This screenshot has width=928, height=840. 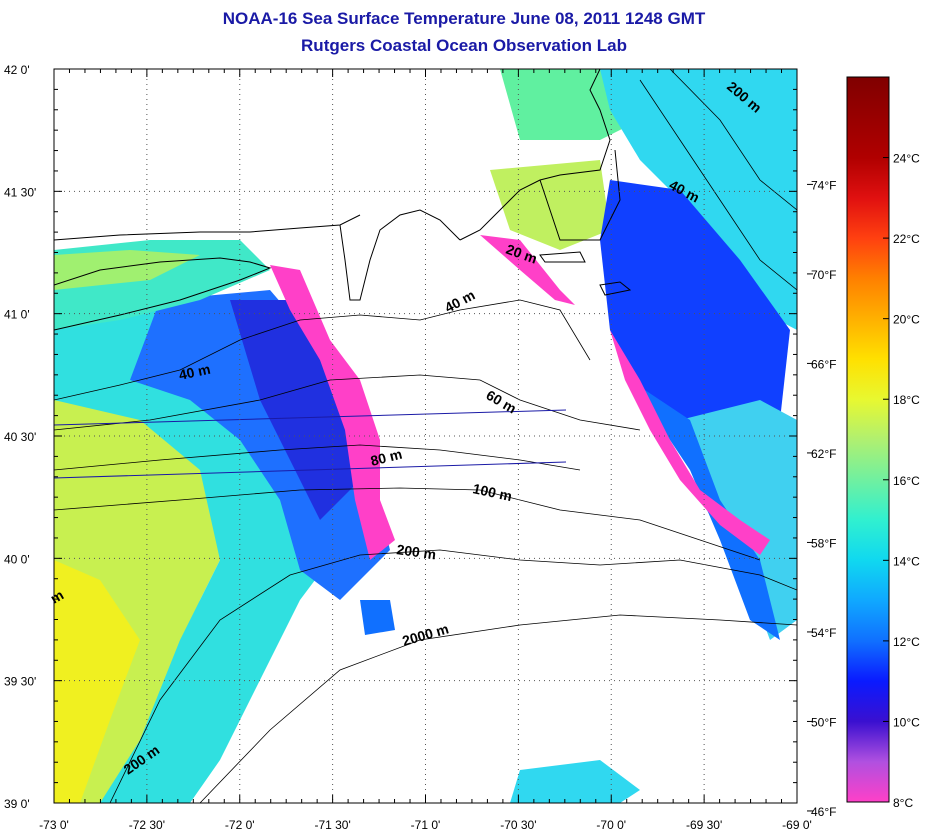 What do you see at coordinates (20, 192) in the screenshot?
I see `lat-tick-label: 41 30'` at bounding box center [20, 192].